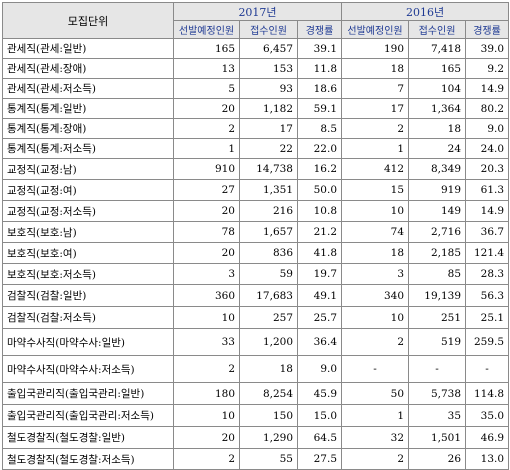 The image size is (510, 470). What do you see at coordinates (487, 232) in the screenshot?
I see `cell-ratio-2016: 36.7` at bounding box center [487, 232].